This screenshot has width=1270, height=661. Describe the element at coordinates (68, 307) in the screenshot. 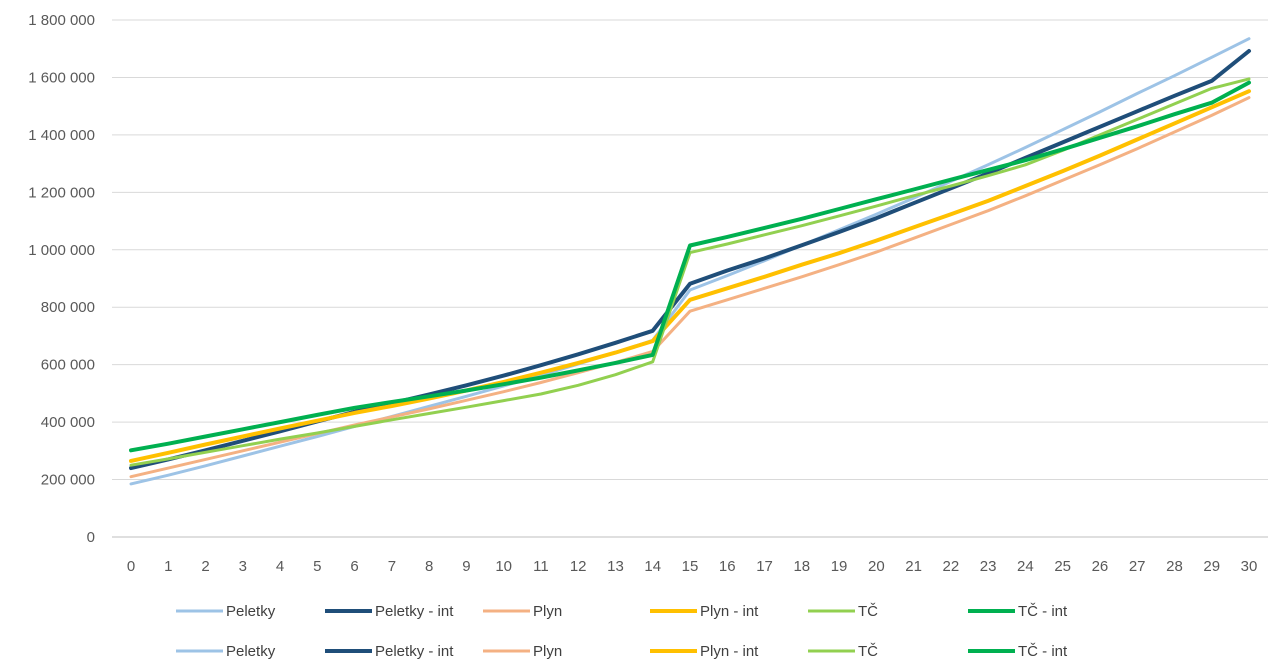

I see `y-tick-label: 800 000` at that location.